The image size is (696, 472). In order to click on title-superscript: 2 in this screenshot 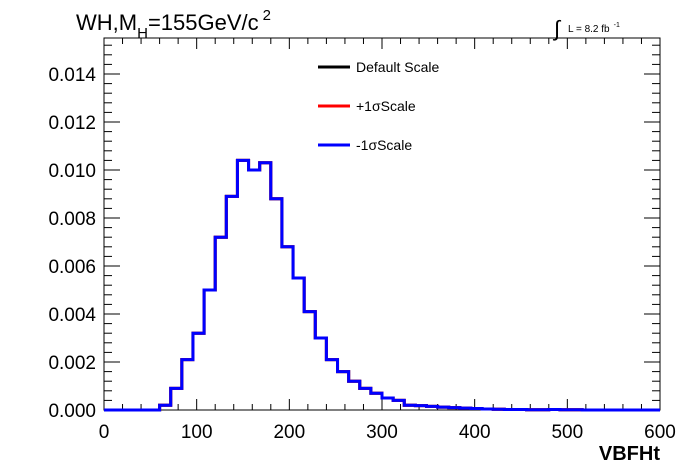, I will do `click(267, 15)`.